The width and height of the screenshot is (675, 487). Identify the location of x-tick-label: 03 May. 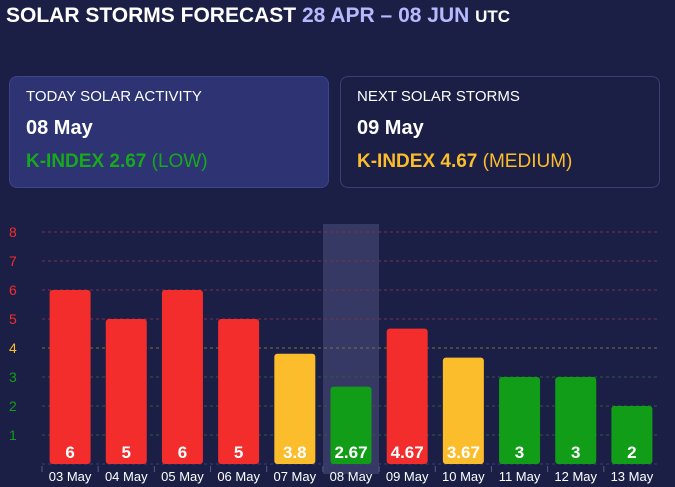
(70, 476).